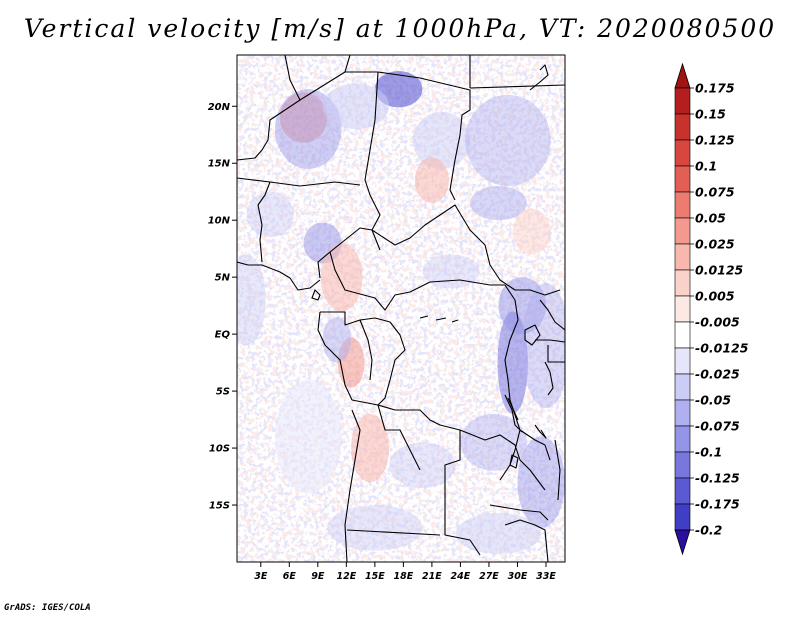 This screenshot has height=618, width=800. Describe the element at coordinates (546, 576) in the screenshot. I see `lon-tick-label: 33E` at that location.